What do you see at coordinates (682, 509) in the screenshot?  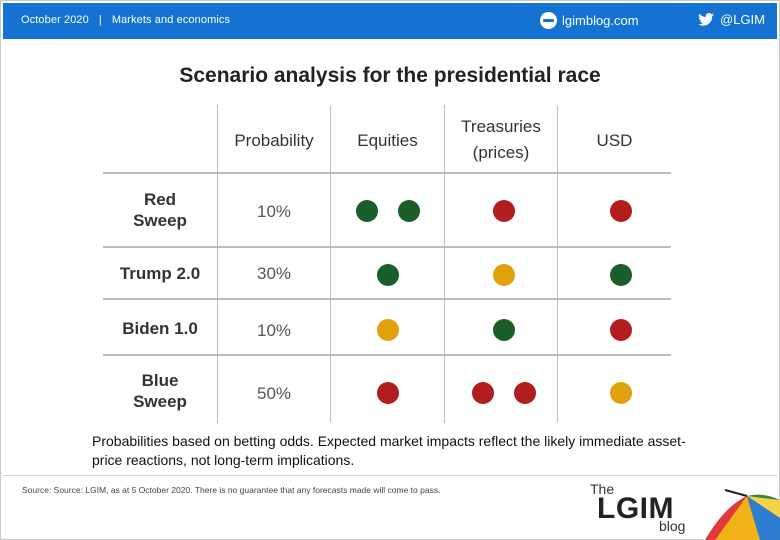 I see `lgim-blog-logo: The LGIM blog` at bounding box center [682, 509].